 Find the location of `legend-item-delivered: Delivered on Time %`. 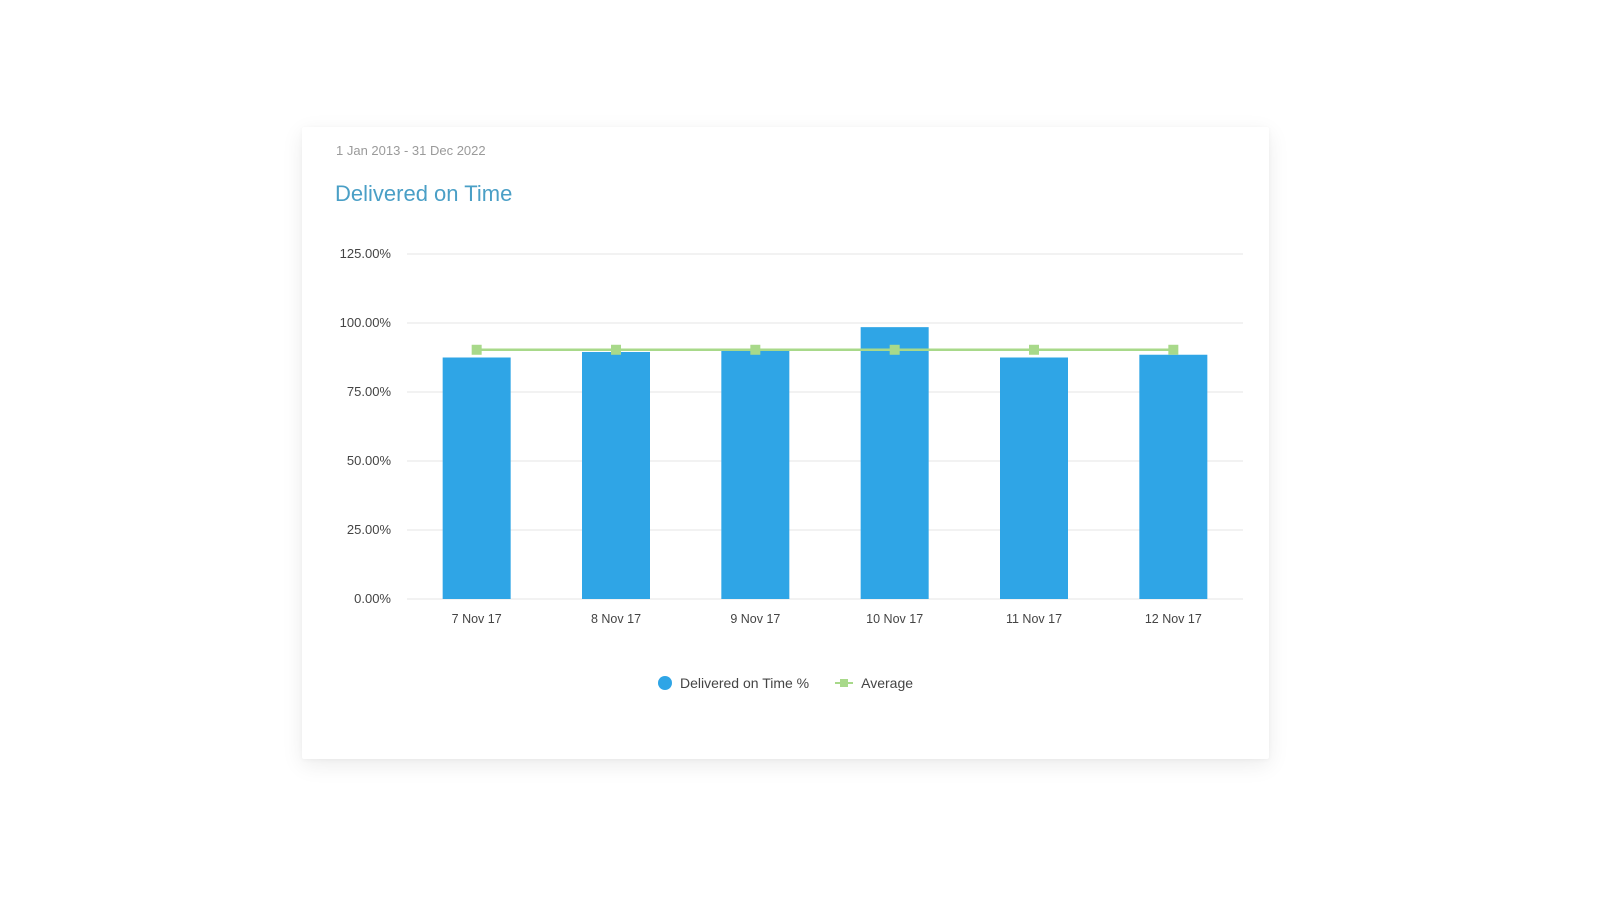

legend-item-delivered: Delivered on Time % is located at coordinates (733, 683).